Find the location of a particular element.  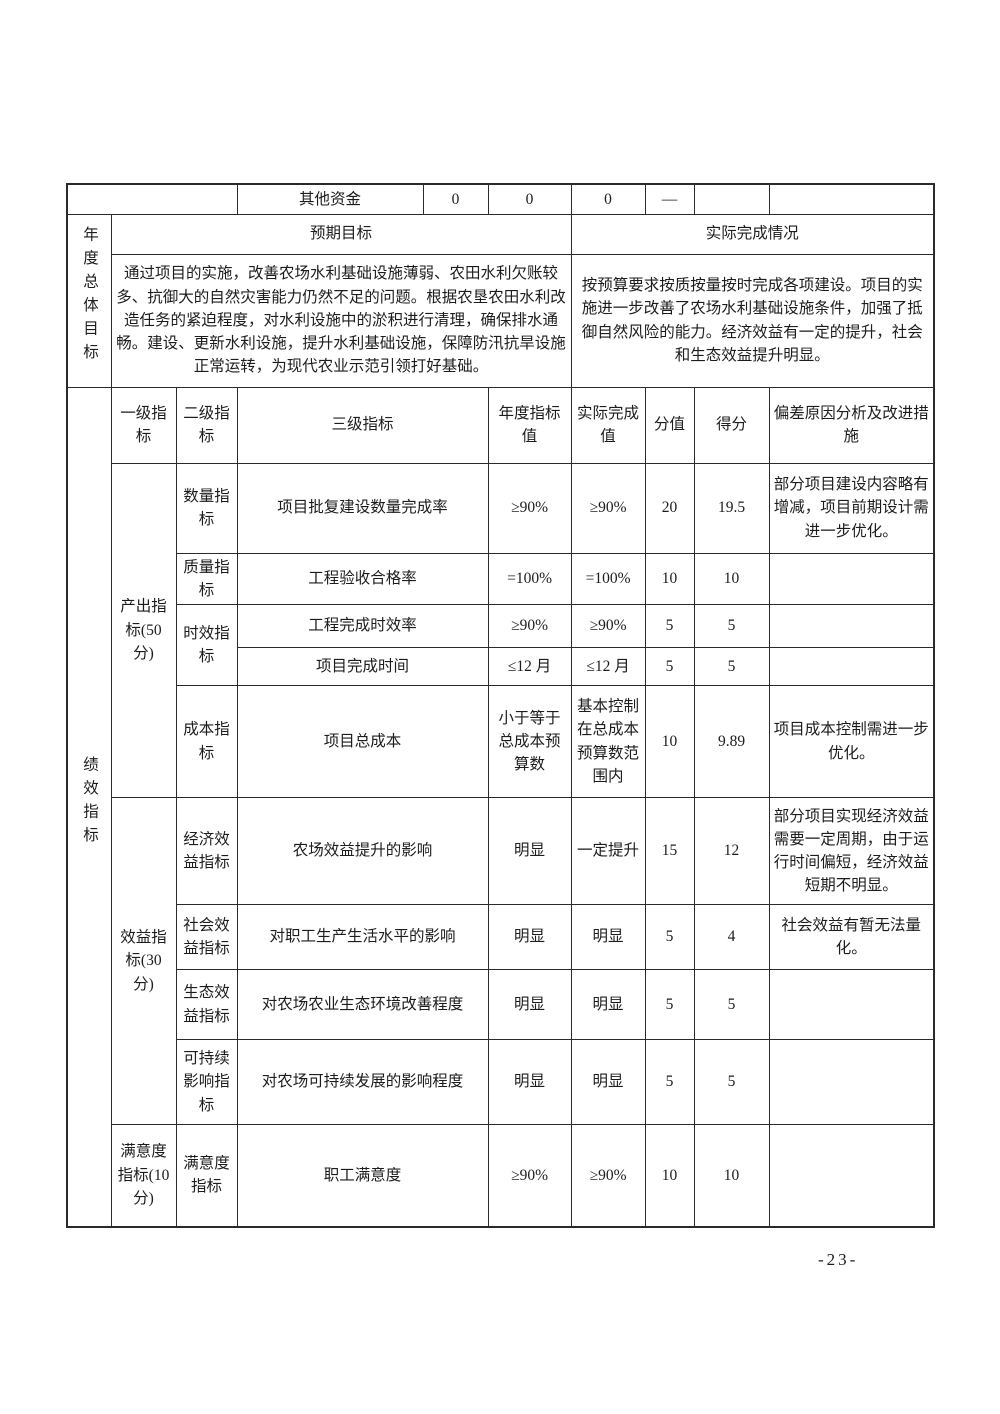

l2-cell-8: 可持续影响指标 is located at coordinates (206, 1082).